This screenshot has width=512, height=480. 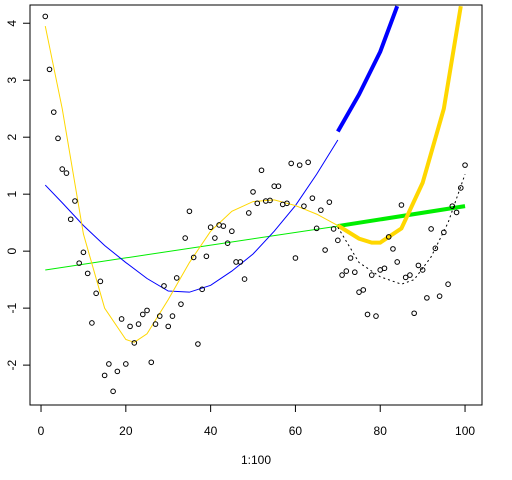 I want to click on x-tick-label: 20, so click(x=126, y=431).